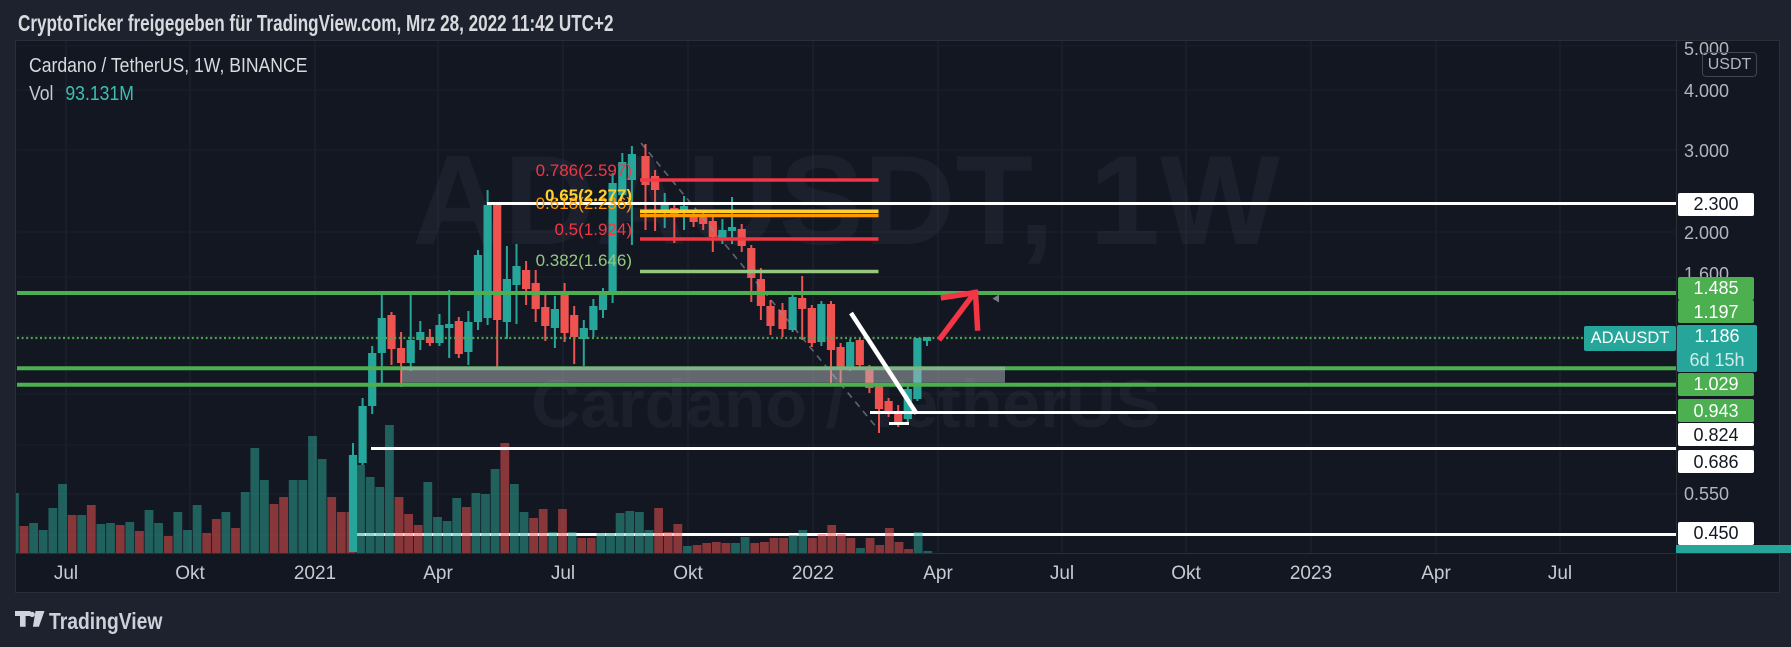 The image size is (1791, 647). Describe the element at coordinates (584, 170) in the screenshot. I see `svg-text: 0.786(2.597)` at that location.